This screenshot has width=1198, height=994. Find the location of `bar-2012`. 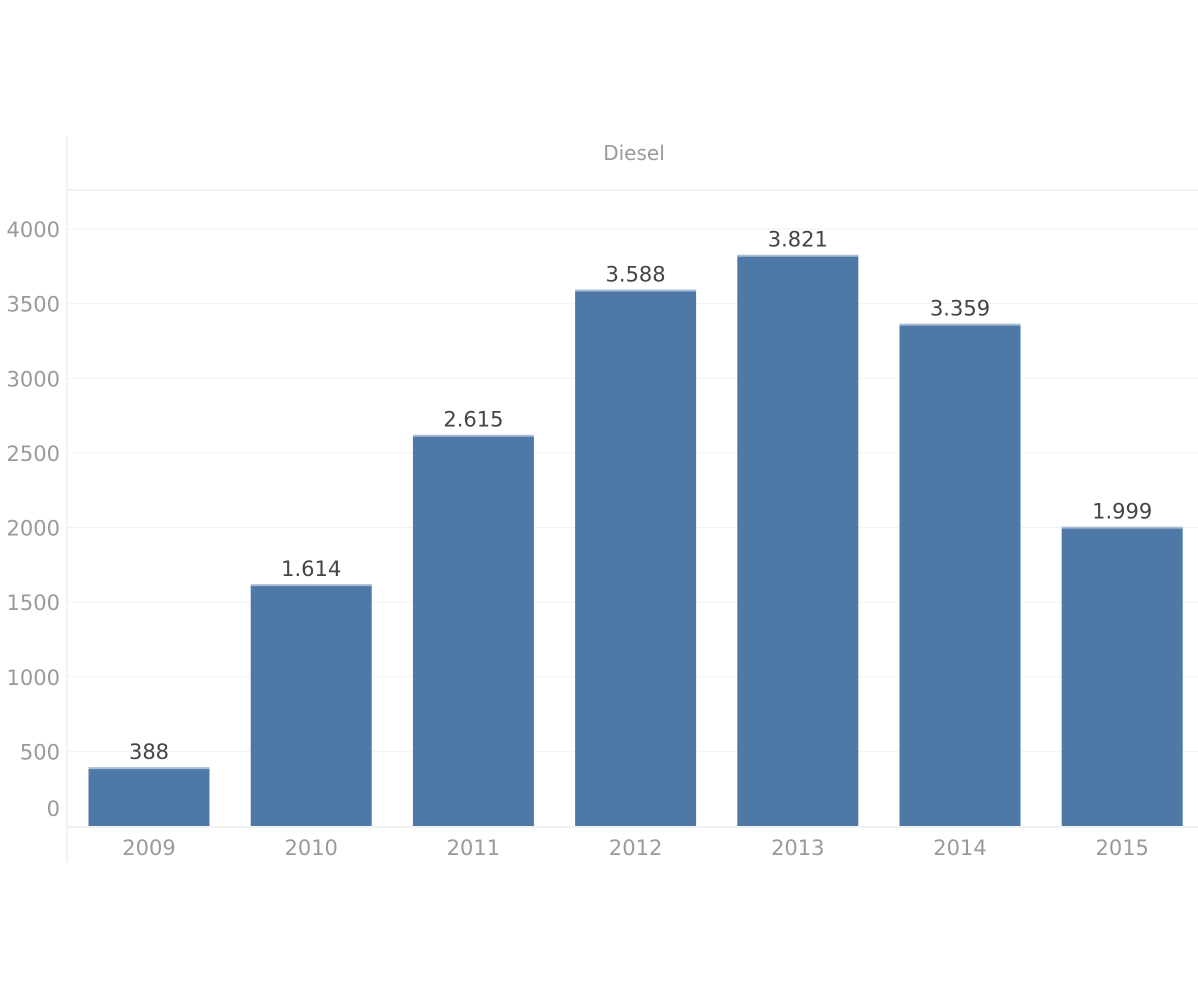

bar-2012 is located at coordinates (636, 558).